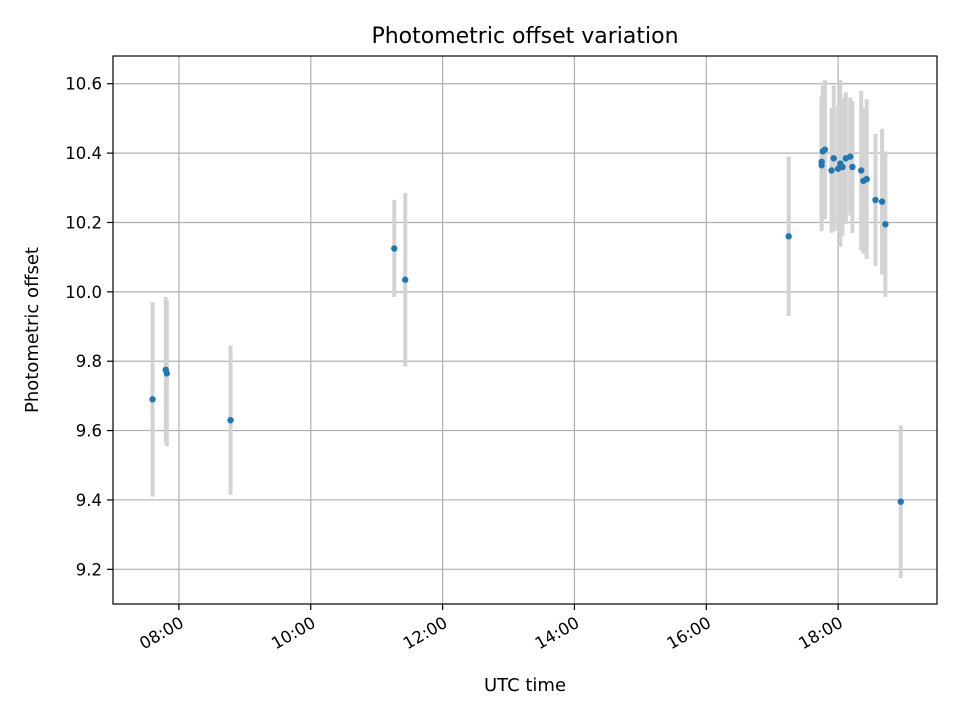 The image size is (960, 720). I want to click on chart-title: Photometric offset variation, so click(524, 36).